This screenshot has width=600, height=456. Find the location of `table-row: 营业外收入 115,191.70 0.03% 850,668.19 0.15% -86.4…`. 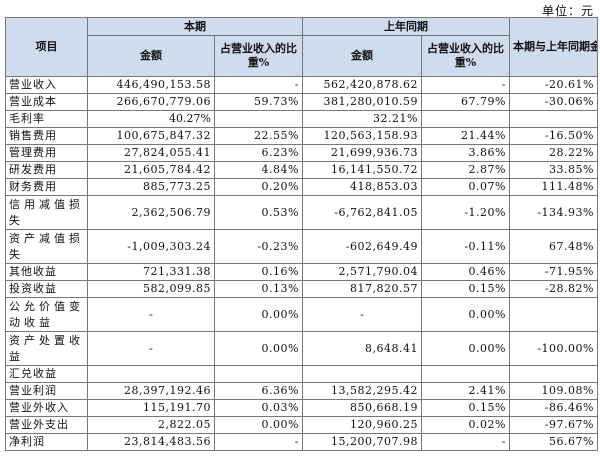

table-row: 营业外收入 115,191.70 0.03% 850,668.19 0.15% -86.4… is located at coordinates (301, 408).